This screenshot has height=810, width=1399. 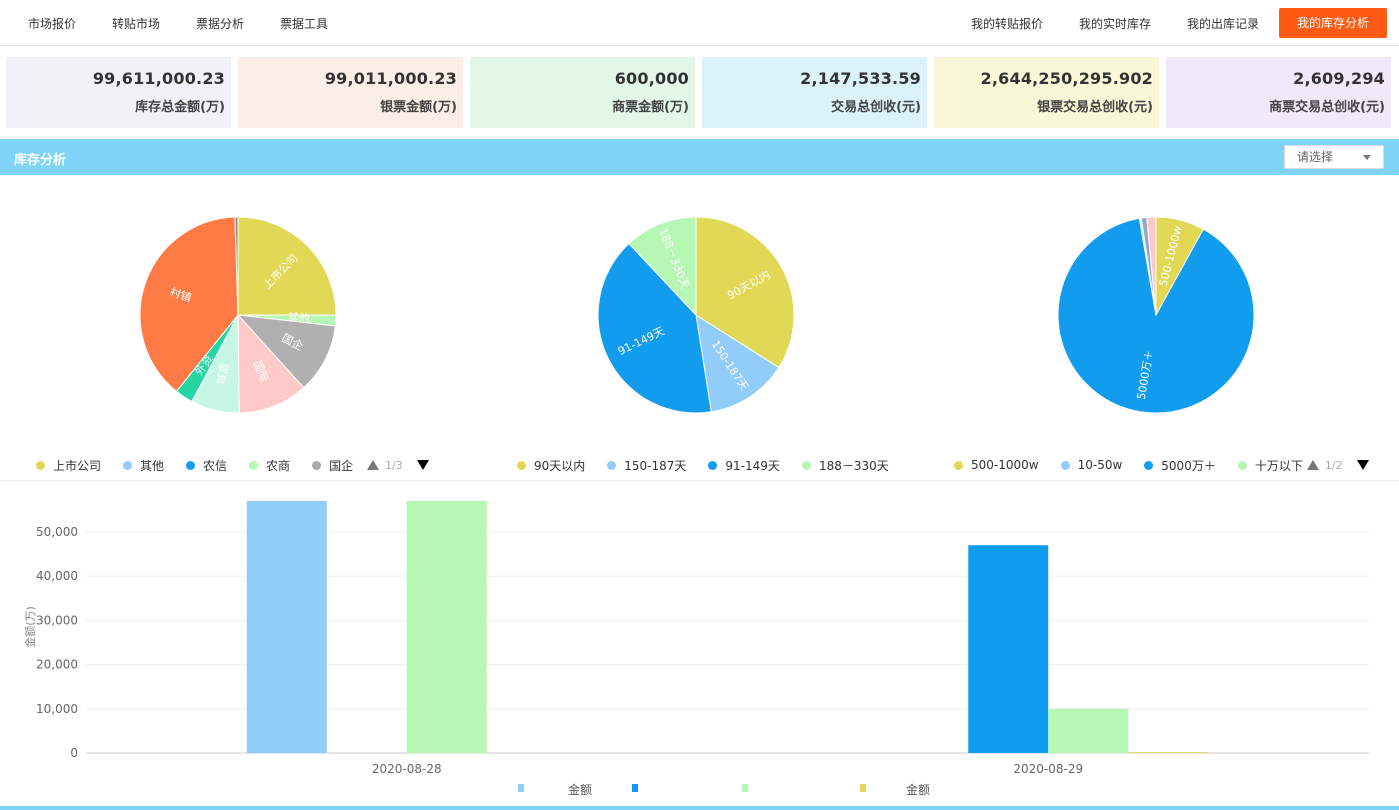 What do you see at coordinates (52, 23) in the screenshot?
I see `nav-market-quote: 市场报价` at bounding box center [52, 23].